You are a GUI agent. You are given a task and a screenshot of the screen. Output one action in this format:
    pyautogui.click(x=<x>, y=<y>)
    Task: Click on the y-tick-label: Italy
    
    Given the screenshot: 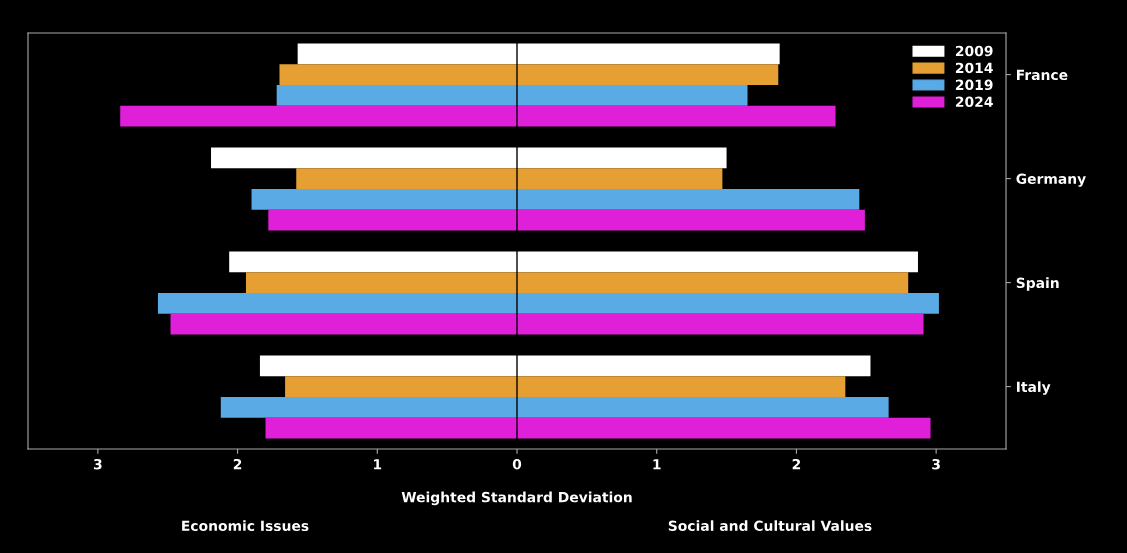 What is the action you would take?
    pyautogui.click(x=1034, y=388)
    